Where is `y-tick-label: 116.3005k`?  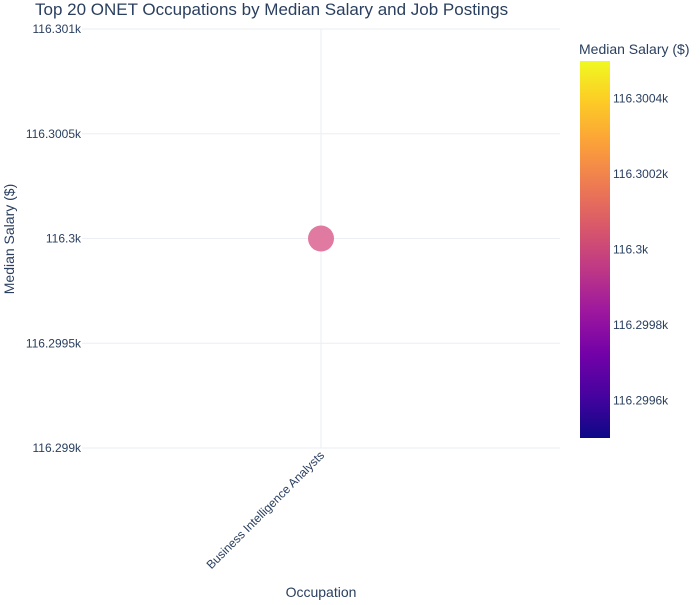
y-tick-label: 116.3005k is located at coordinates (54, 134).